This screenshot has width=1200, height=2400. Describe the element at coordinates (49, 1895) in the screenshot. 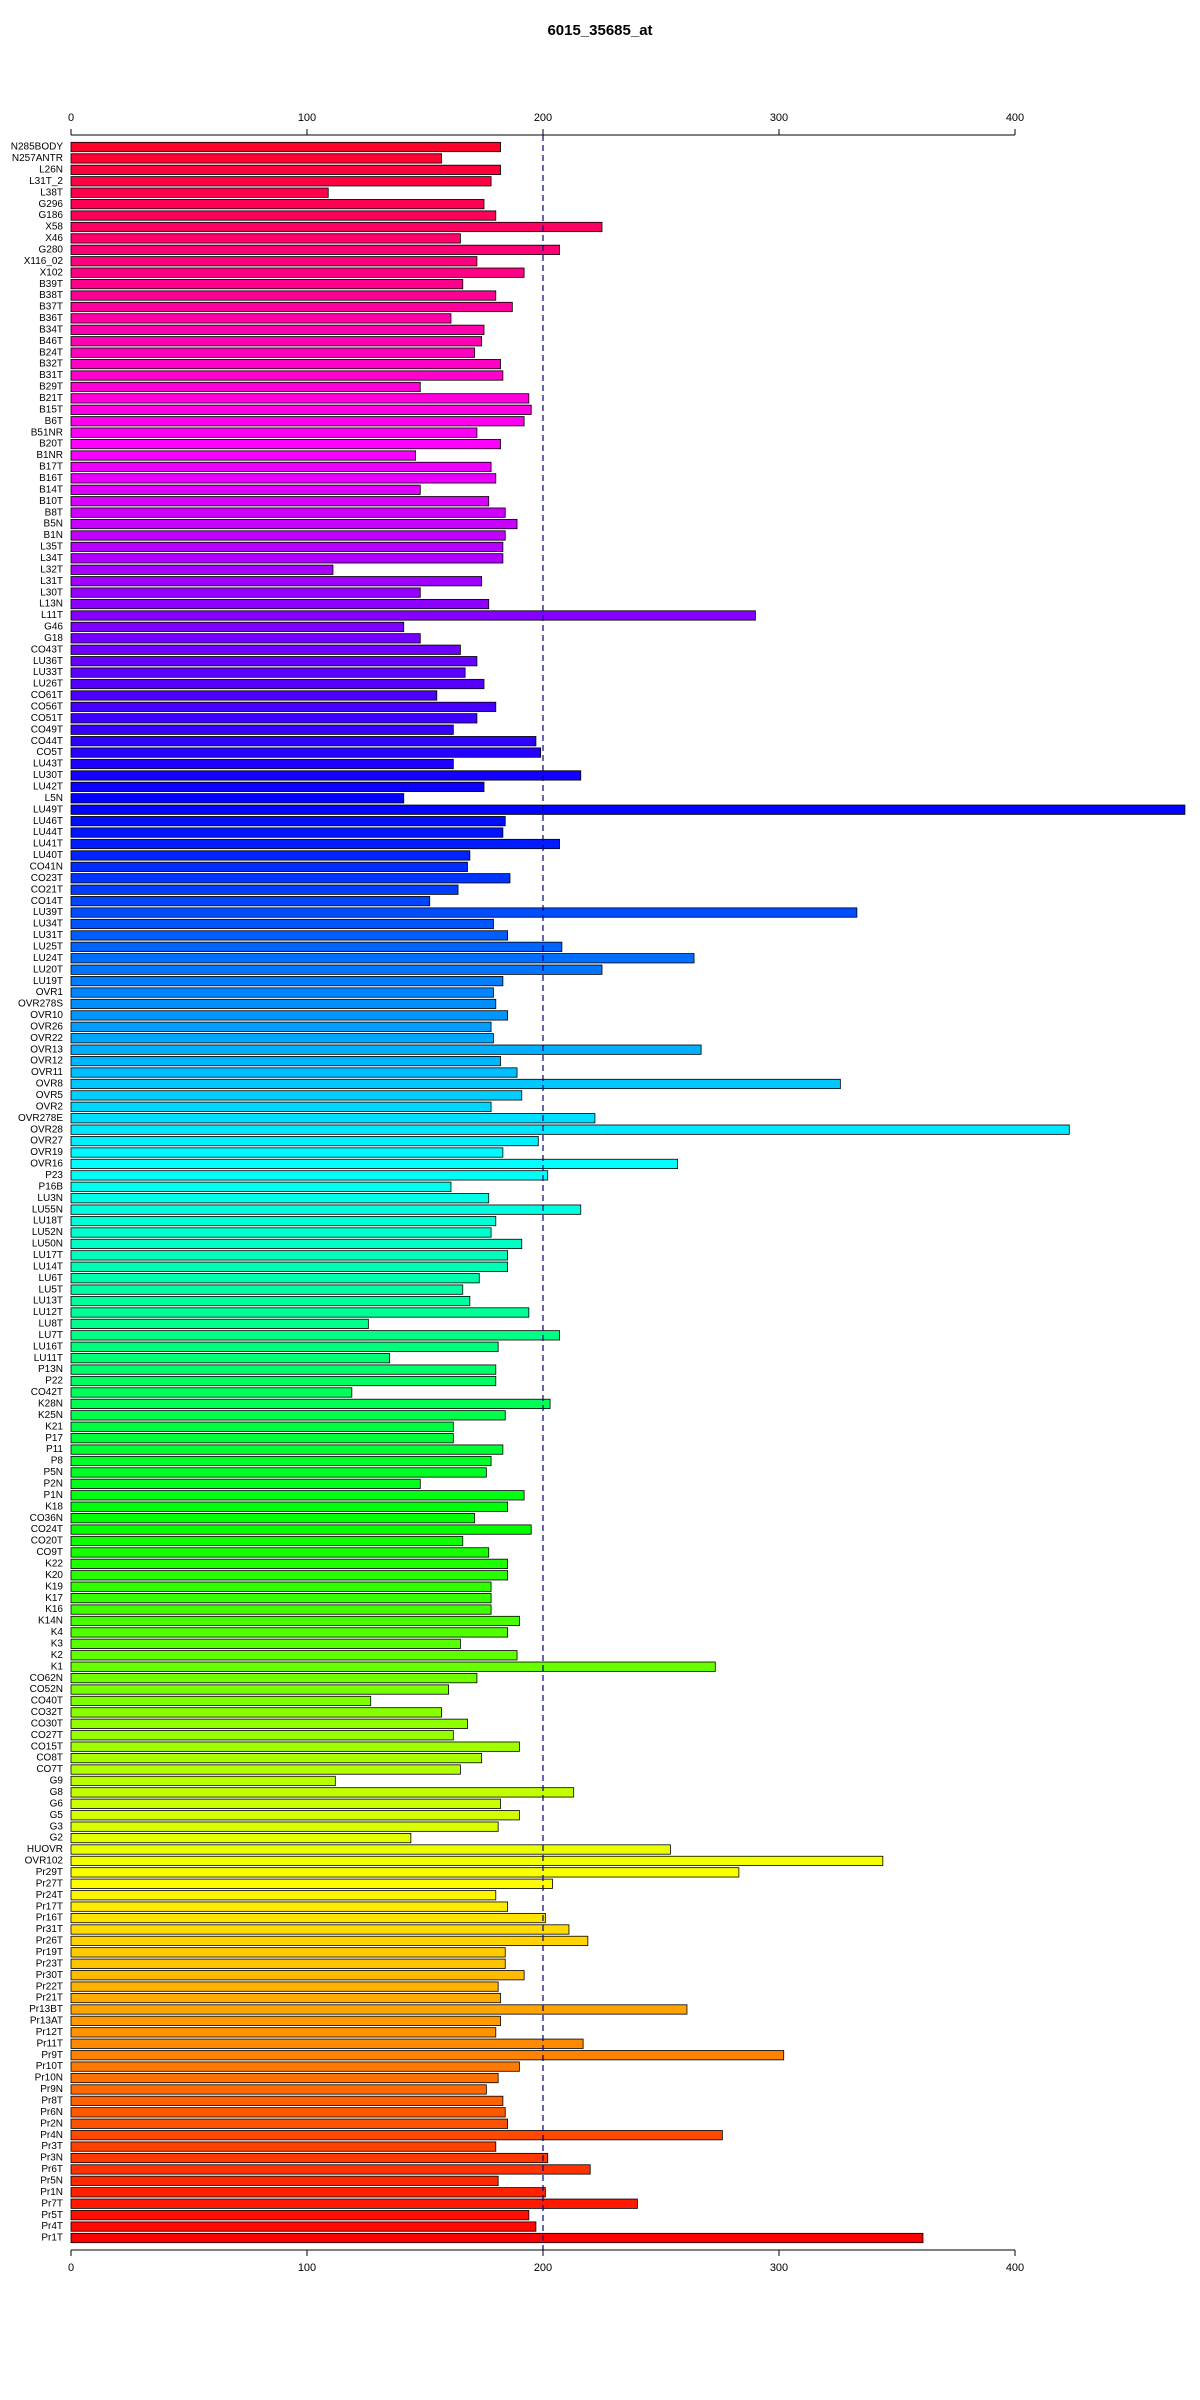

I see `y-tick-label: Pr24T` at that location.